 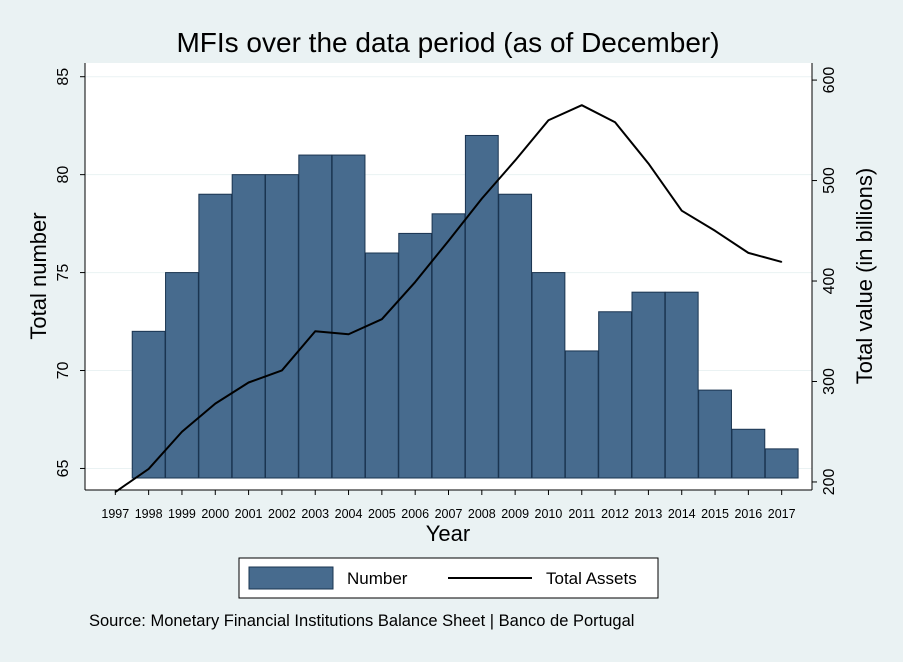 What do you see at coordinates (448, 578) in the screenshot?
I see `legend: Number Total Assets` at bounding box center [448, 578].